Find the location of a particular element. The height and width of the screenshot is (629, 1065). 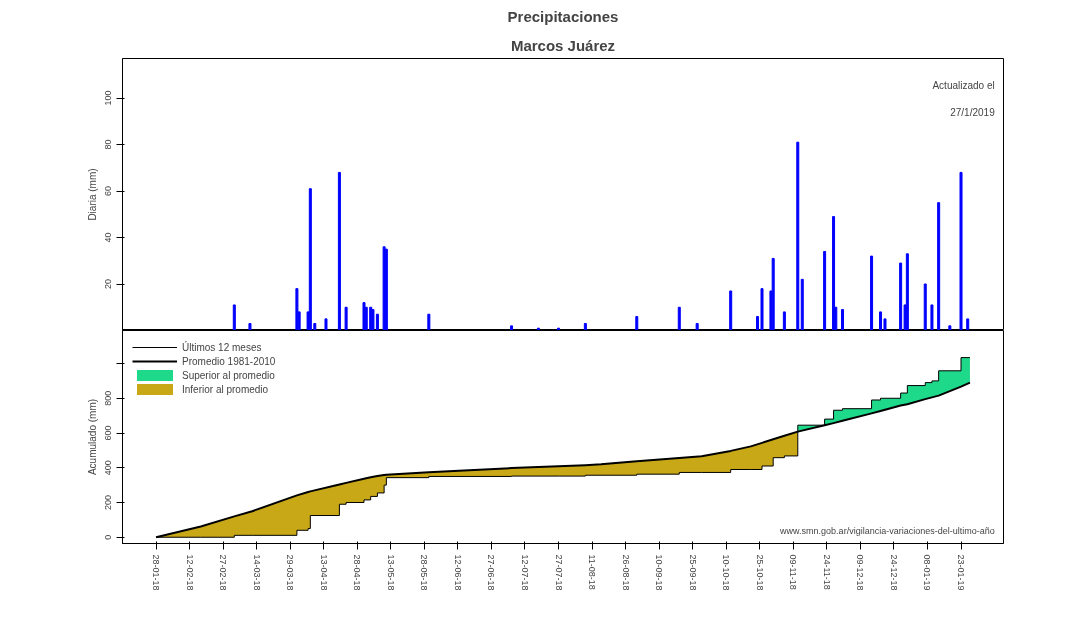

x-tick-label: 24-11-18 is located at coordinates (826, 572).